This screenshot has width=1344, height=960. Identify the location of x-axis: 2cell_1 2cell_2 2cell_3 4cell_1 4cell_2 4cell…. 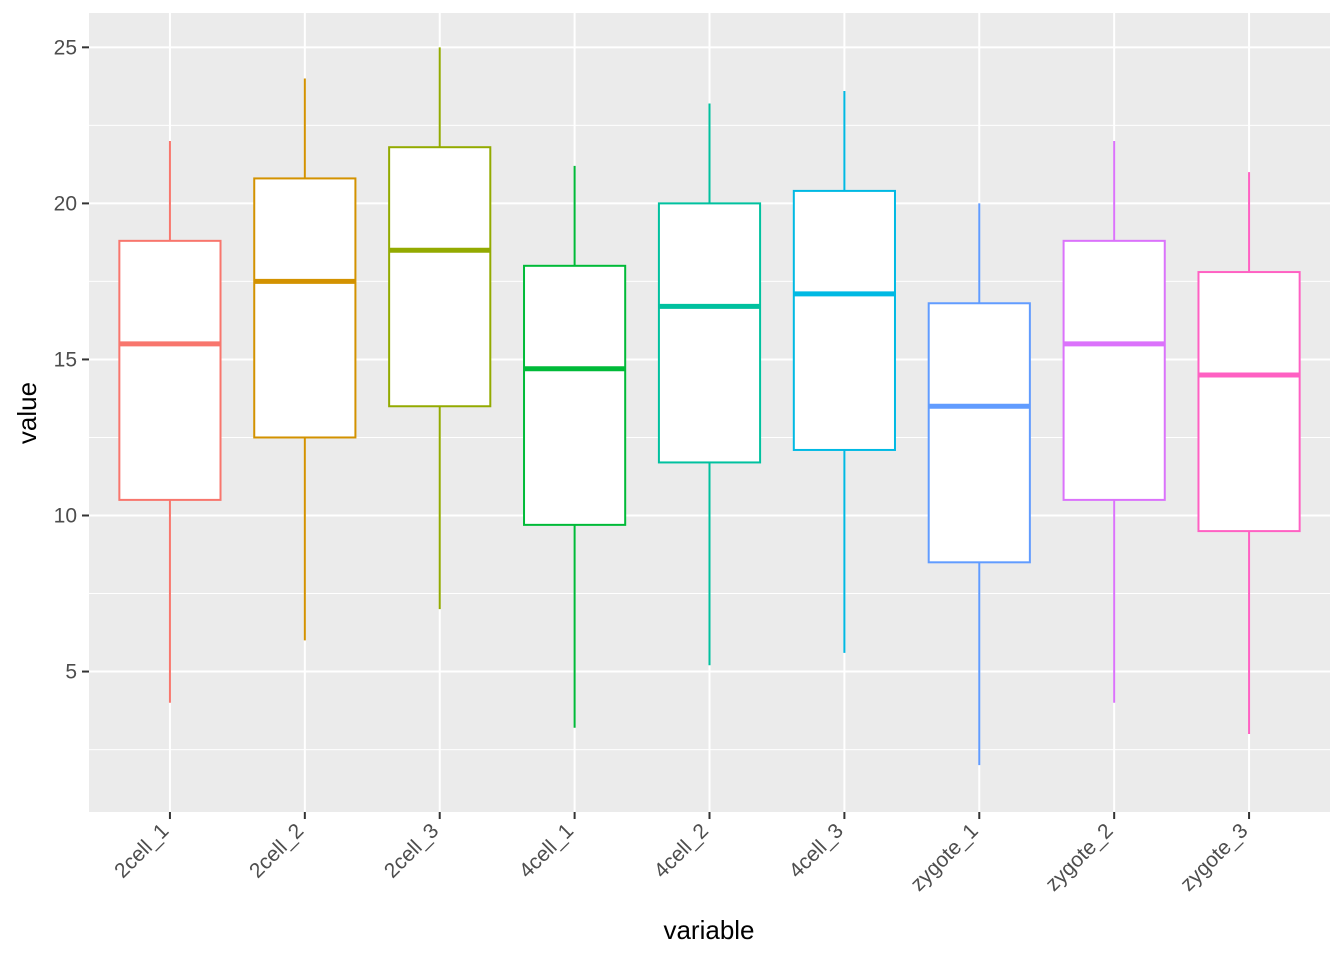
(681, 854).